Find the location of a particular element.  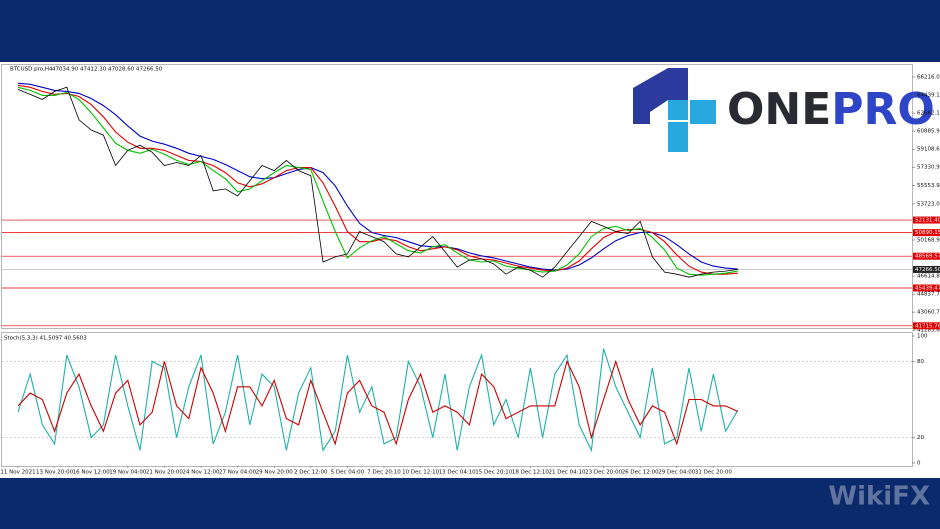

y-tick-label: 55553.90 is located at coordinates (928, 186).